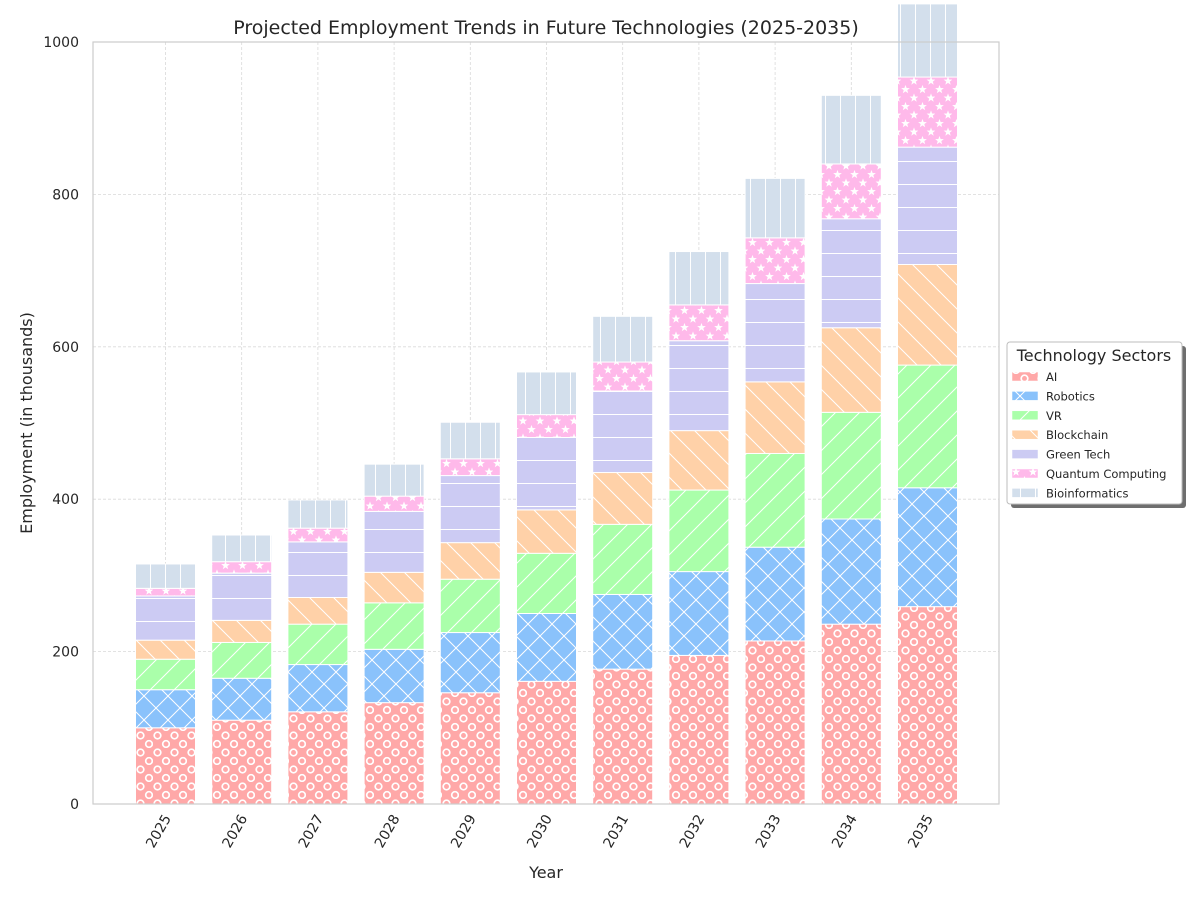  I want to click on bar-stack-2031, so click(623, 560).